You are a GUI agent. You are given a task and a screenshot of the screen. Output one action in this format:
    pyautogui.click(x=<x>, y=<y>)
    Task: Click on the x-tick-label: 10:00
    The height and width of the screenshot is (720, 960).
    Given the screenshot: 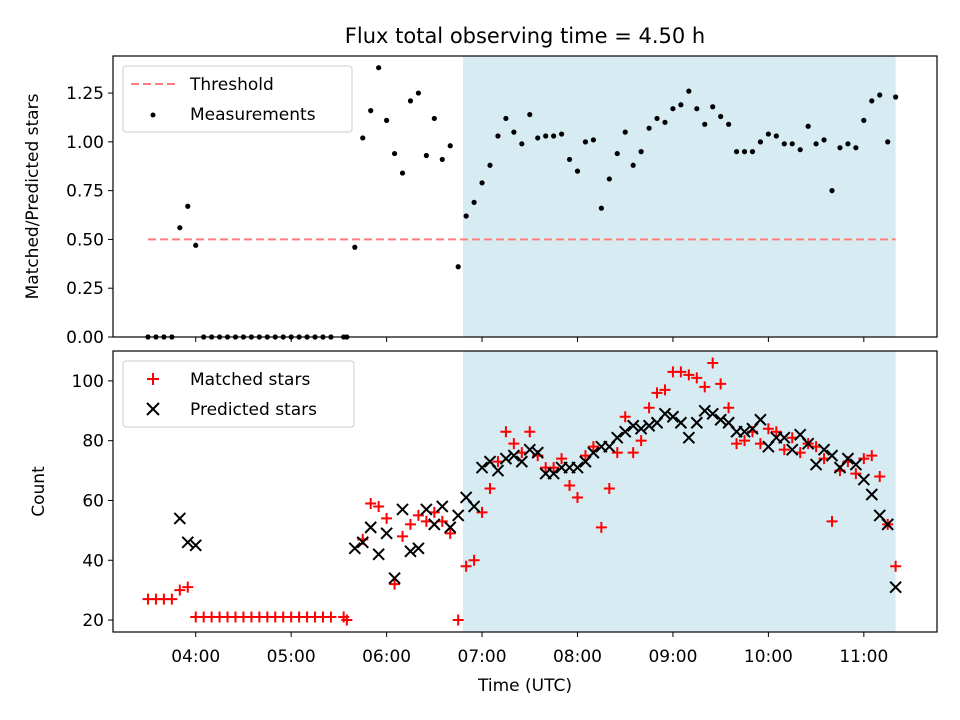 What is the action you would take?
    pyautogui.click(x=768, y=657)
    